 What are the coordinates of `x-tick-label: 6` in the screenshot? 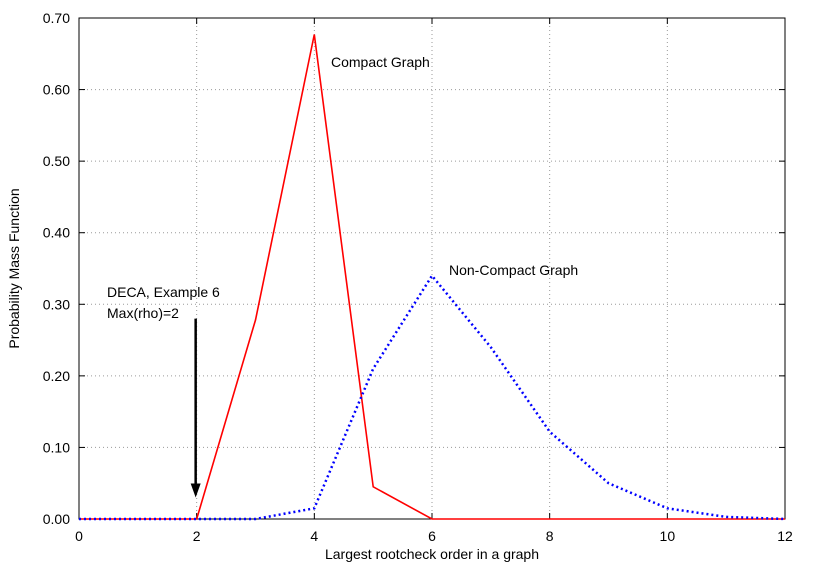 It's located at (432, 536).